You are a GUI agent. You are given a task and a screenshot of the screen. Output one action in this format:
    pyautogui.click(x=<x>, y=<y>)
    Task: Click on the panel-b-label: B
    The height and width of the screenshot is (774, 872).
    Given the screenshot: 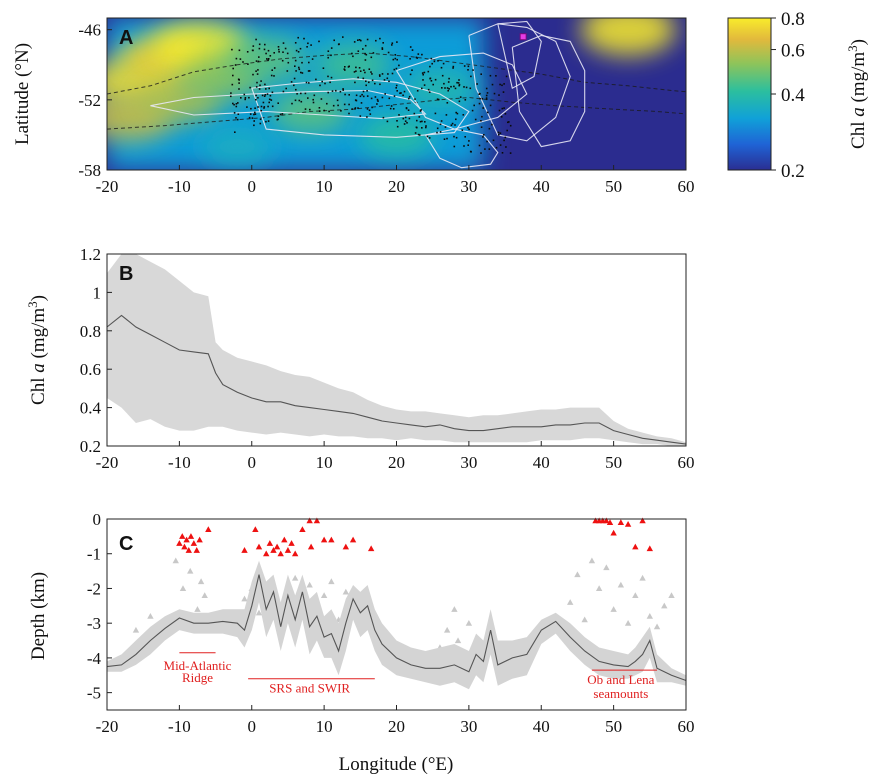 What is the action you would take?
    pyautogui.click(x=126, y=274)
    